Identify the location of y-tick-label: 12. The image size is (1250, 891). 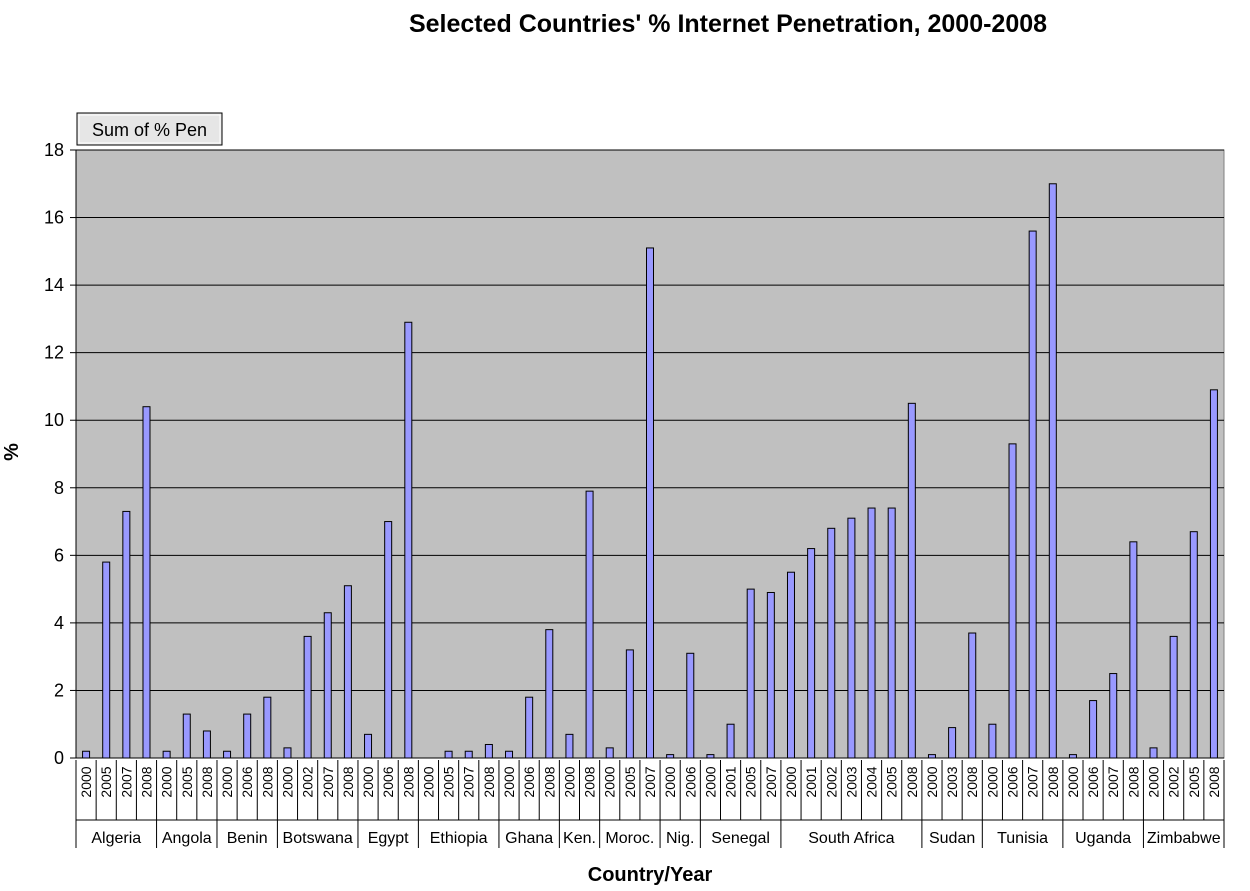
(54, 353).